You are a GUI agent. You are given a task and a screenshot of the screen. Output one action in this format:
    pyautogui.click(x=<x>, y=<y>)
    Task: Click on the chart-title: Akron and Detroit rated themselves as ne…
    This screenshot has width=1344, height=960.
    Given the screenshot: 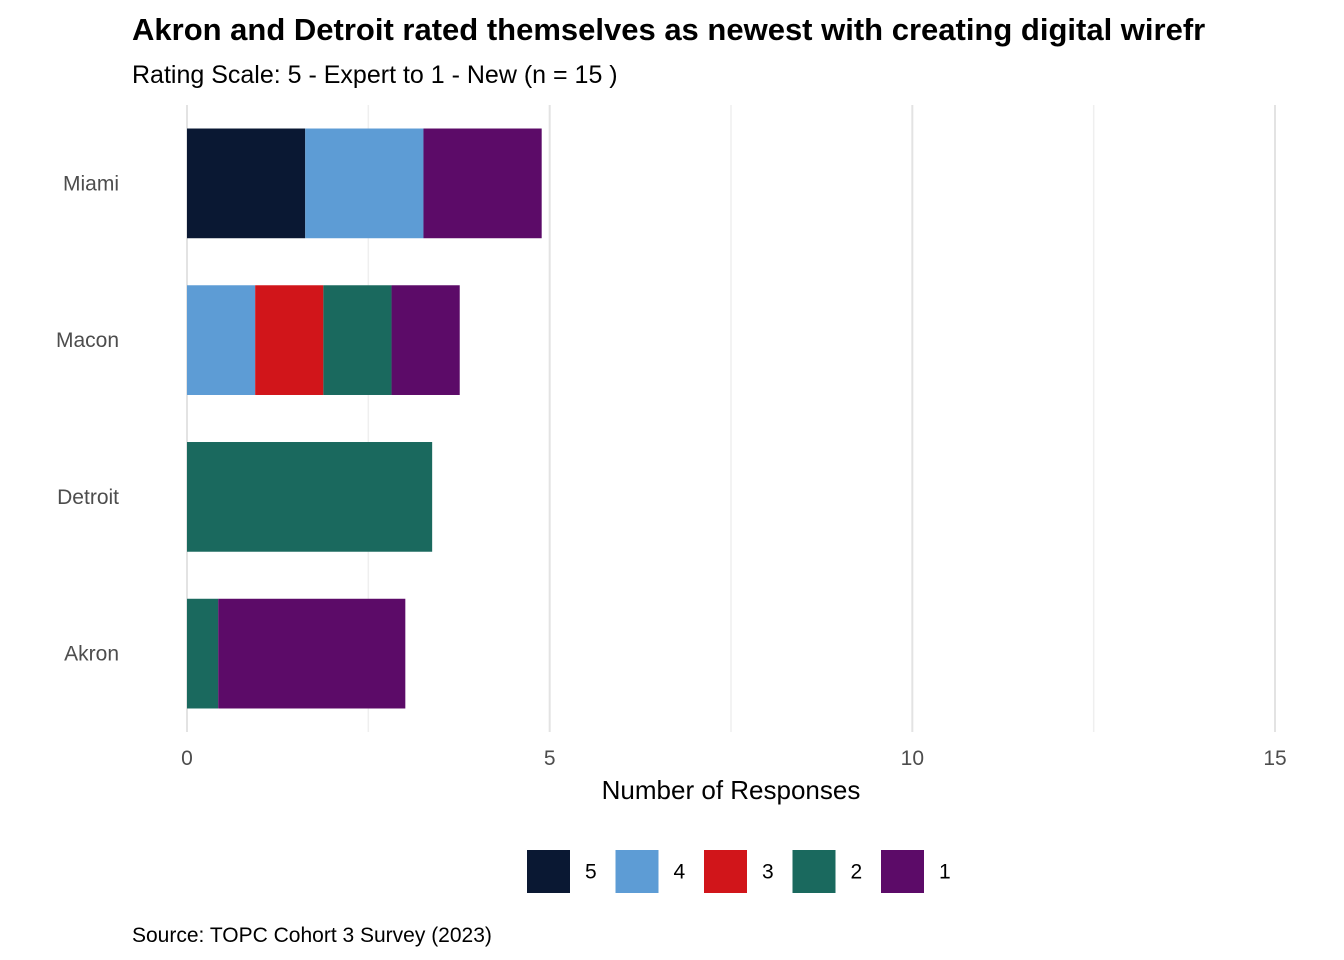 What is the action you would take?
    pyautogui.click(x=668, y=29)
    